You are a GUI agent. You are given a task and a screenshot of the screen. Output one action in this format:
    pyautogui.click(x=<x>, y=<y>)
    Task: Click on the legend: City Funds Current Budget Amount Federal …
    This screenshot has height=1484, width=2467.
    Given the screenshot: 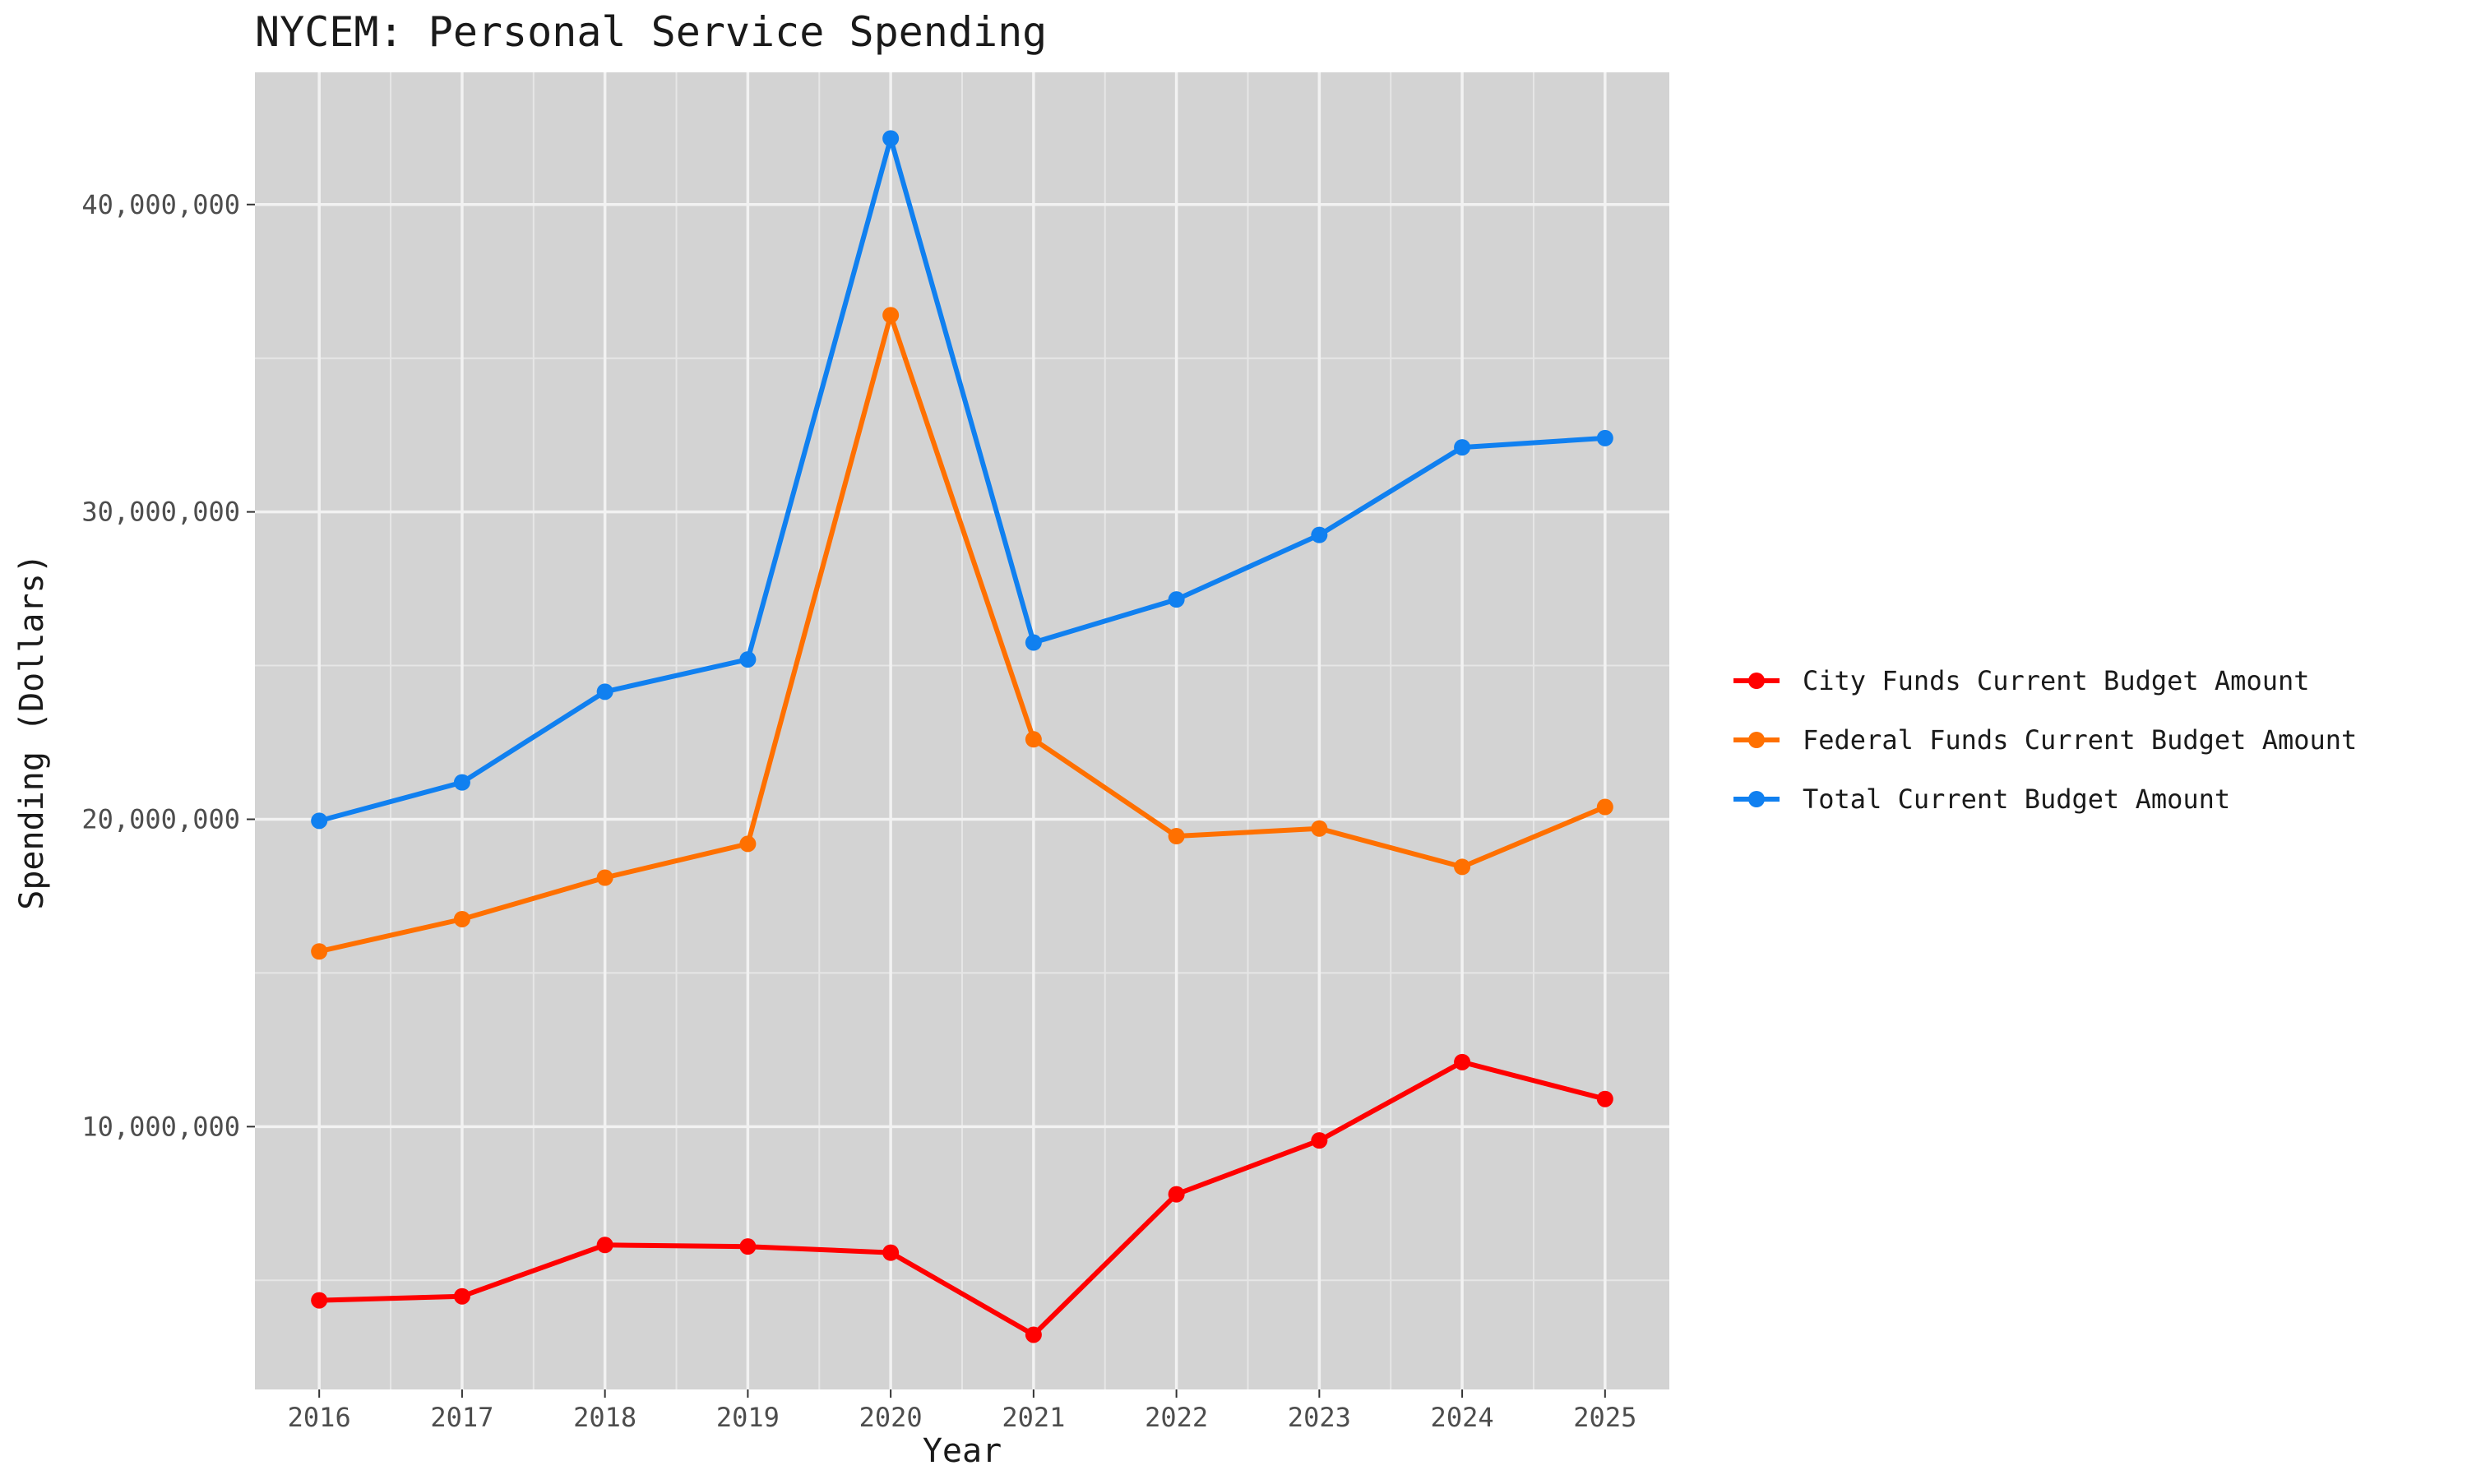 What is the action you would take?
    pyautogui.click(x=2045, y=740)
    